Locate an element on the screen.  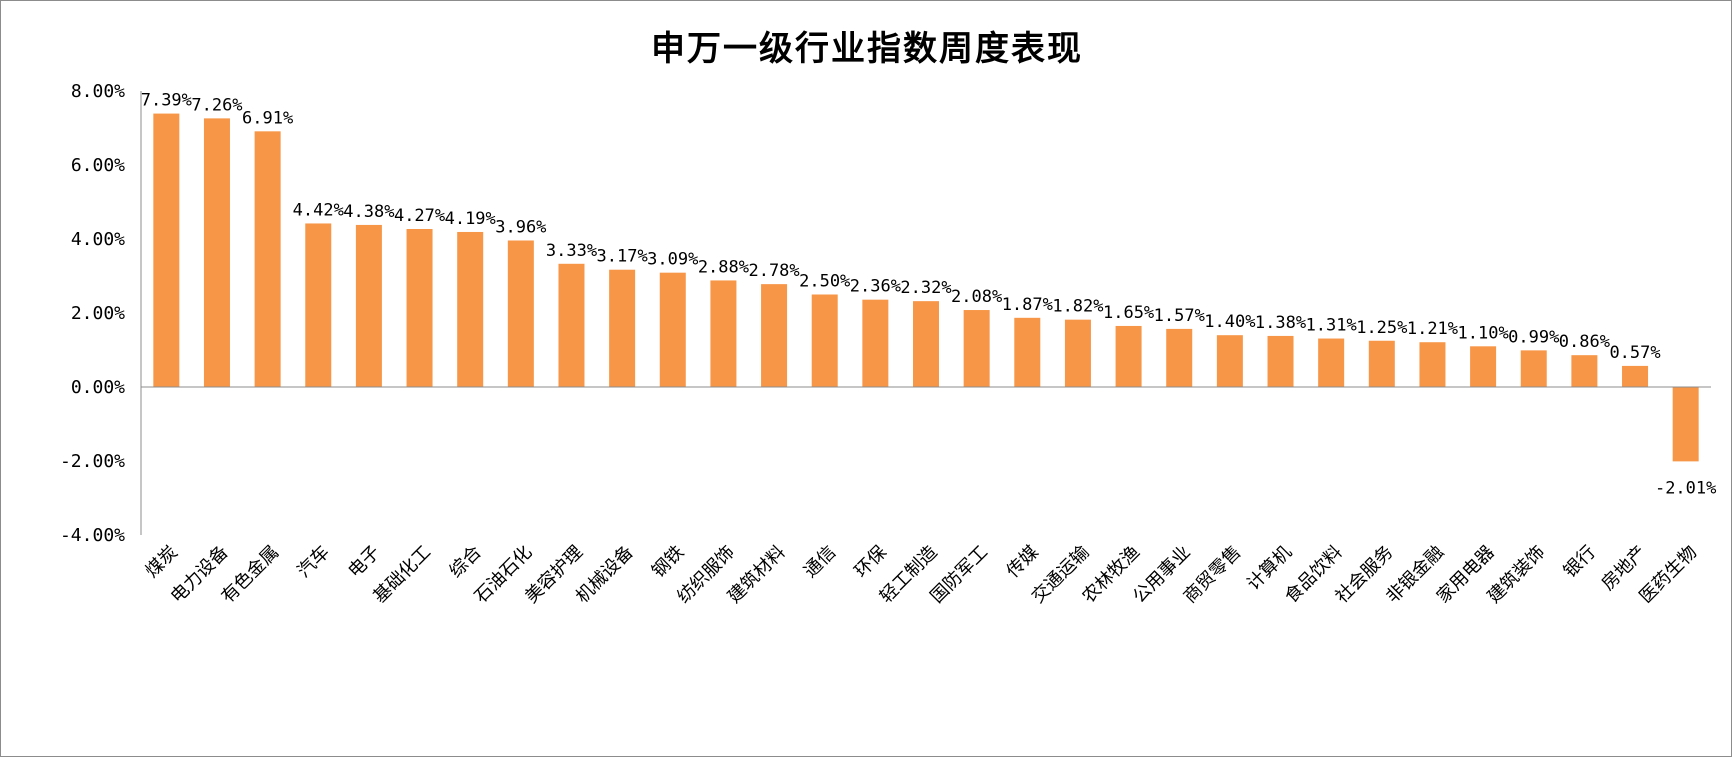
data-label: 1.10% is located at coordinates (1483, 333).